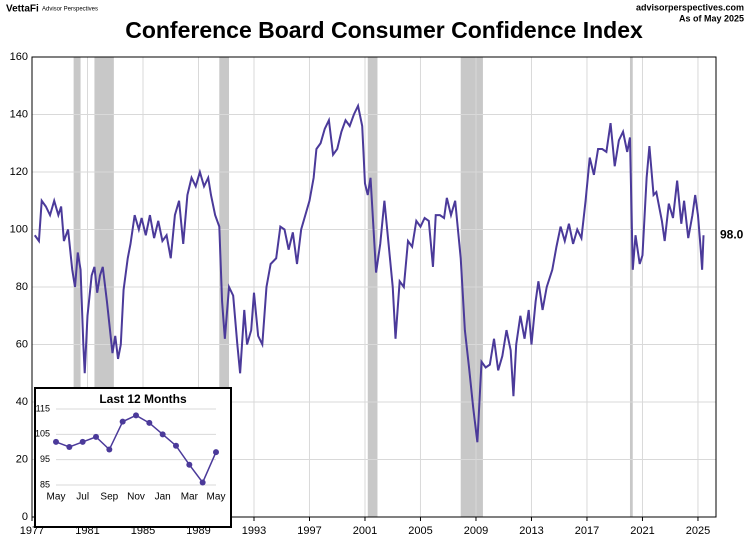 The width and height of the screenshot is (750, 545). Describe the element at coordinates (254, 531) in the screenshot. I see `x-tick-label: 1993` at that location.